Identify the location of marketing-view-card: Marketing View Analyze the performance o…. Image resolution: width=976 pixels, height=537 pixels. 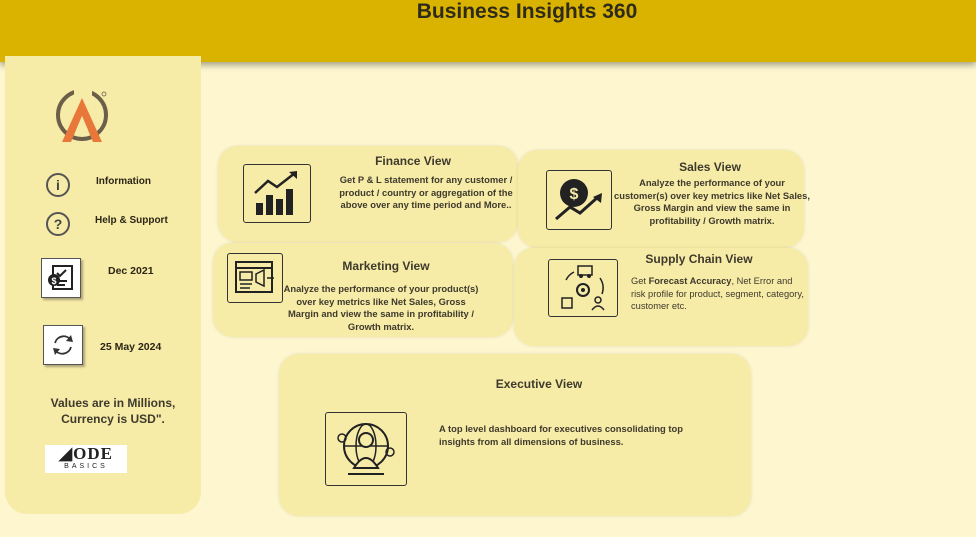
(363, 290).